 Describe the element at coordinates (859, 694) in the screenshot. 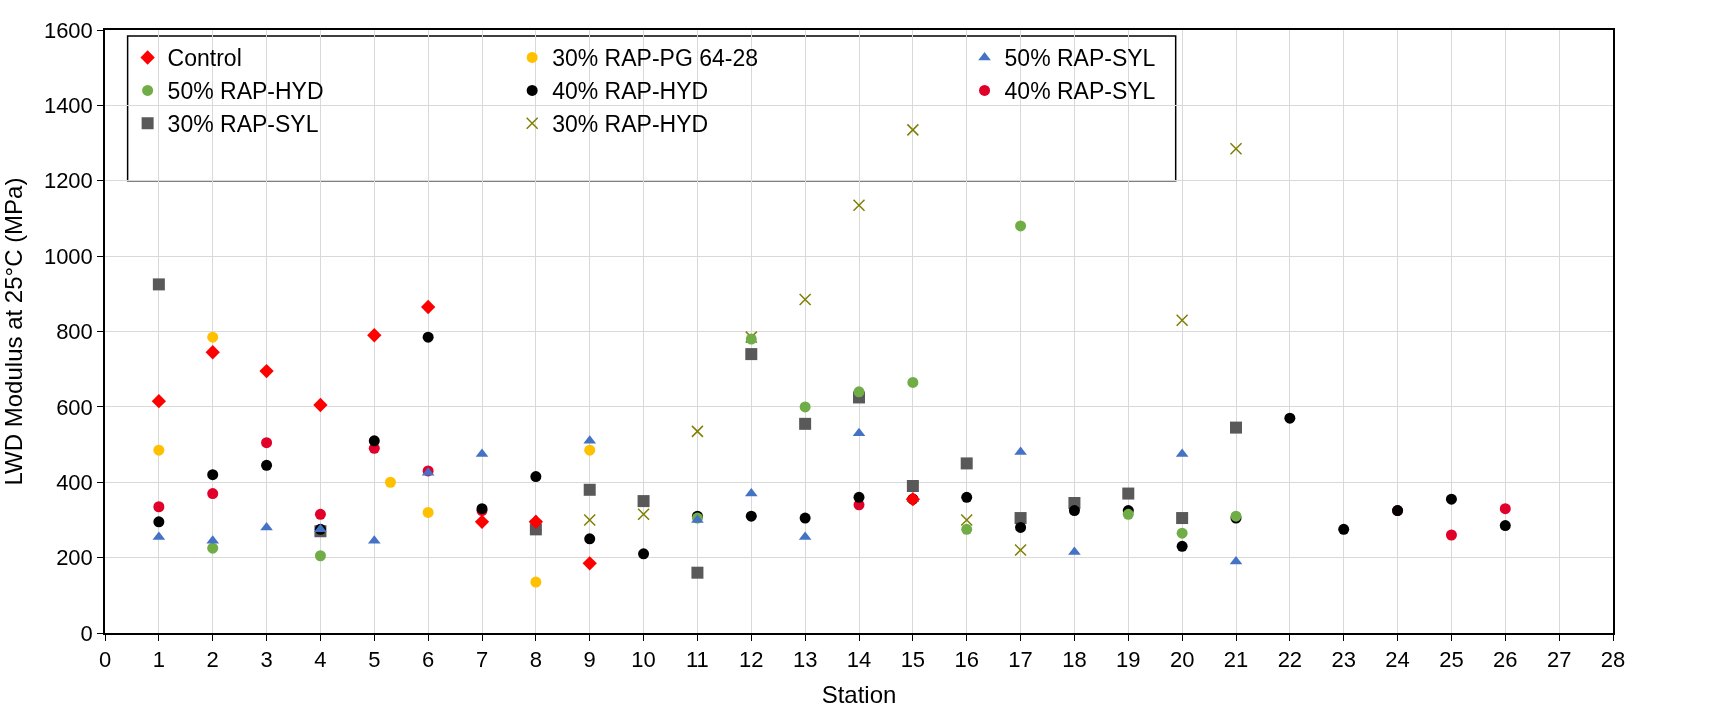

I see `x-axis-title: Station` at that location.